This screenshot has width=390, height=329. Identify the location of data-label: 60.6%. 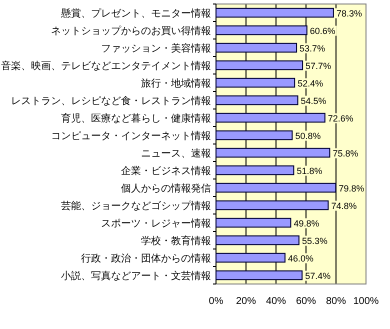
(323, 31).